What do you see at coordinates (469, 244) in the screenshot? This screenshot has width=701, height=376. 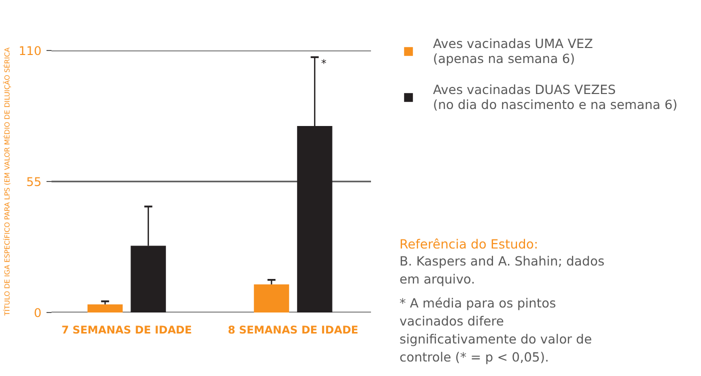 I see `text: Referência do Estudo:` at bounding box center [469, 244].